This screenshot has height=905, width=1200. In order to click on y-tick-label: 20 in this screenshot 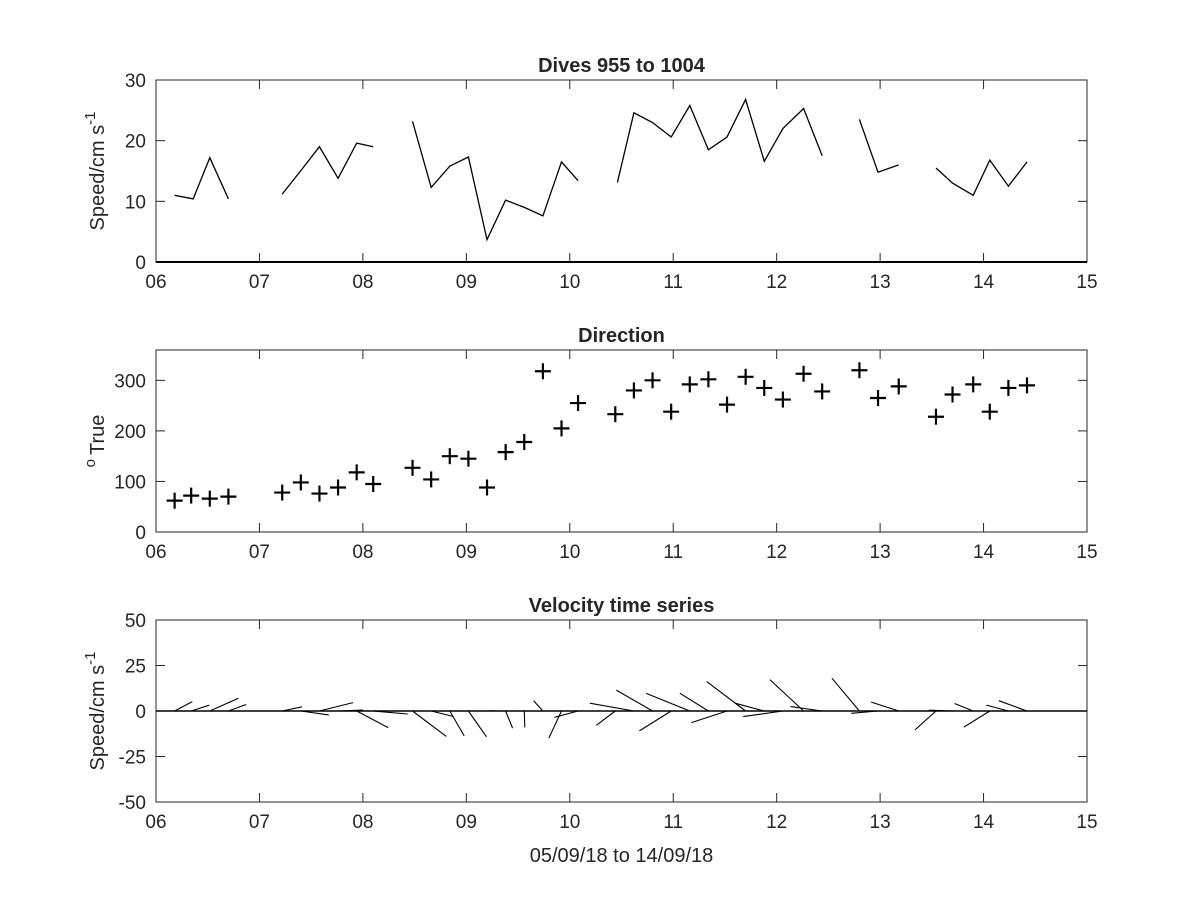, I will do `click(135, 142)`.